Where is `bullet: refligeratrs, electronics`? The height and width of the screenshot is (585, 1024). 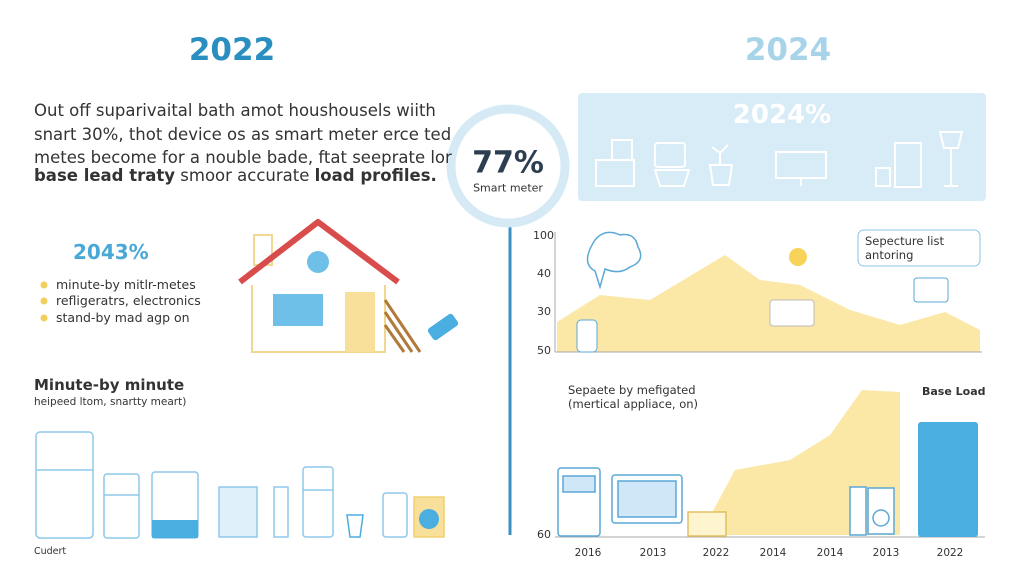
bullet: refligeratrs, electronics is located at coordinates (128, 300).